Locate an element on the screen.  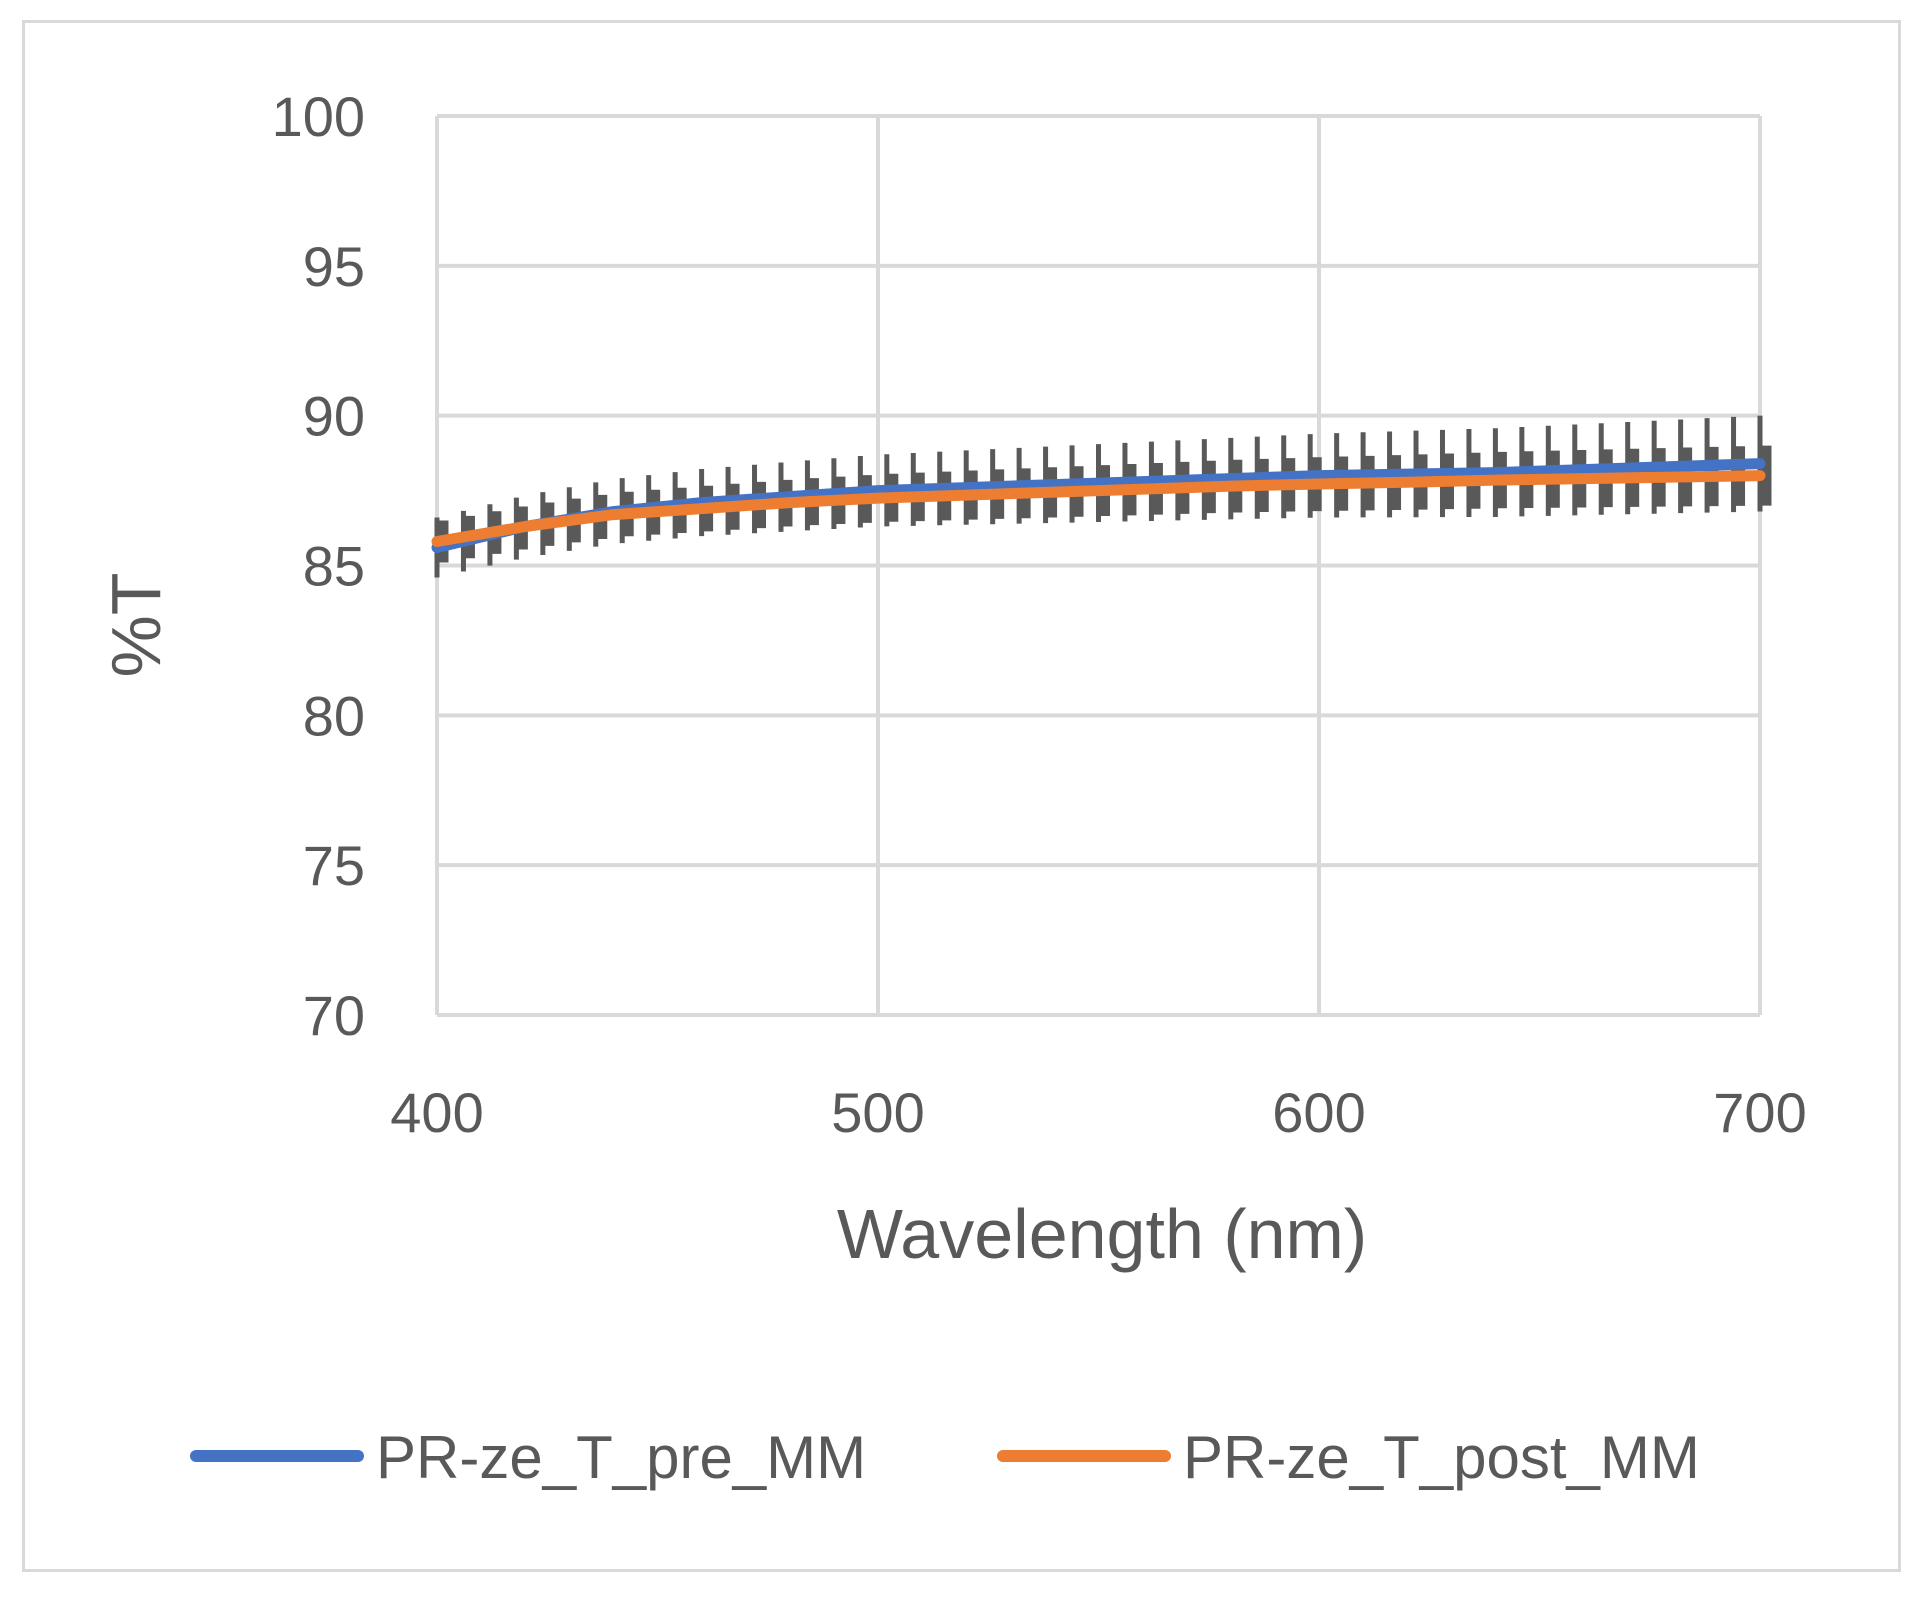
error-bars is located at coordinates (1103, 496).